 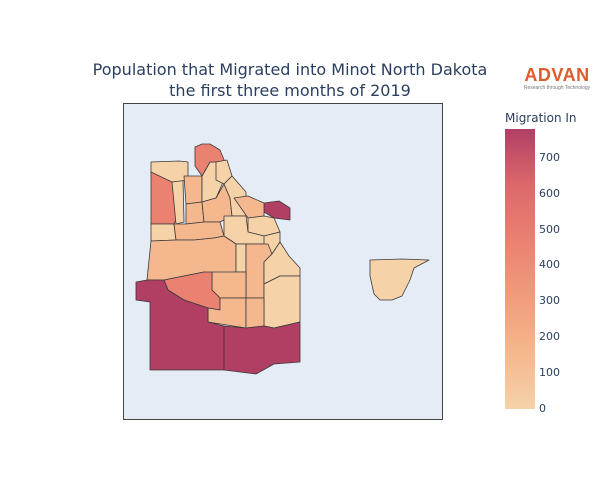 What do you see at coordinates (542, 408) in the screenshot?
I see `colorbar-tick-0: 0` at bounding box center [542, 408].